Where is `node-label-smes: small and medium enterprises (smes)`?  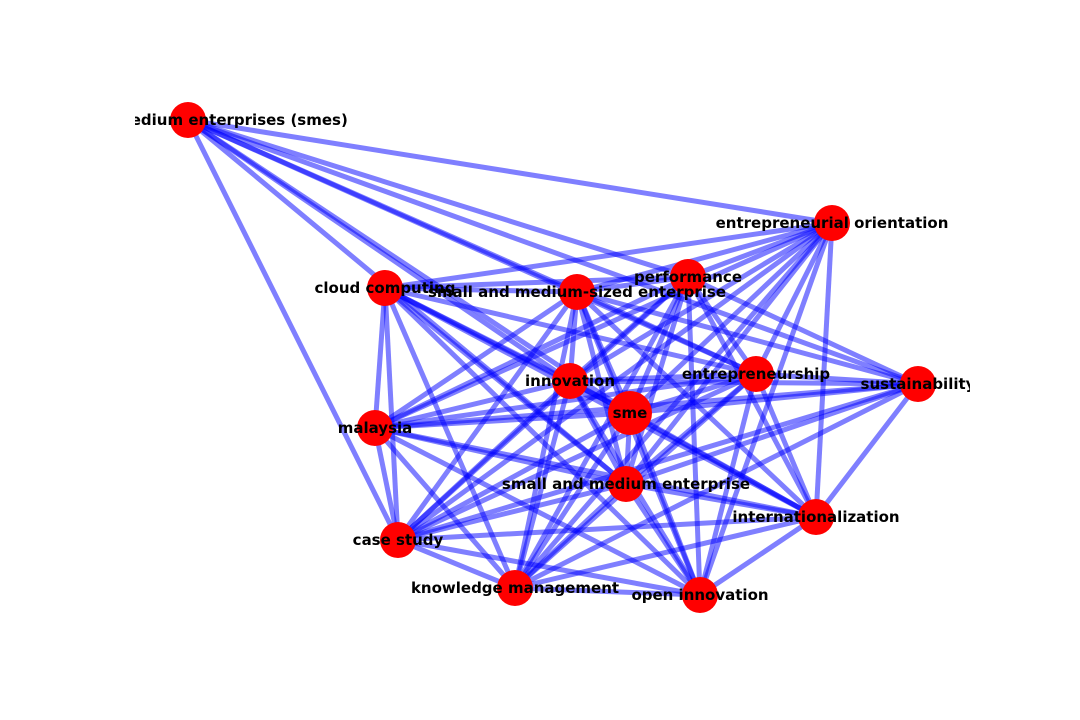
node-label-smes: small and medium enterprises (smes) is located at coordinates (188, 120).